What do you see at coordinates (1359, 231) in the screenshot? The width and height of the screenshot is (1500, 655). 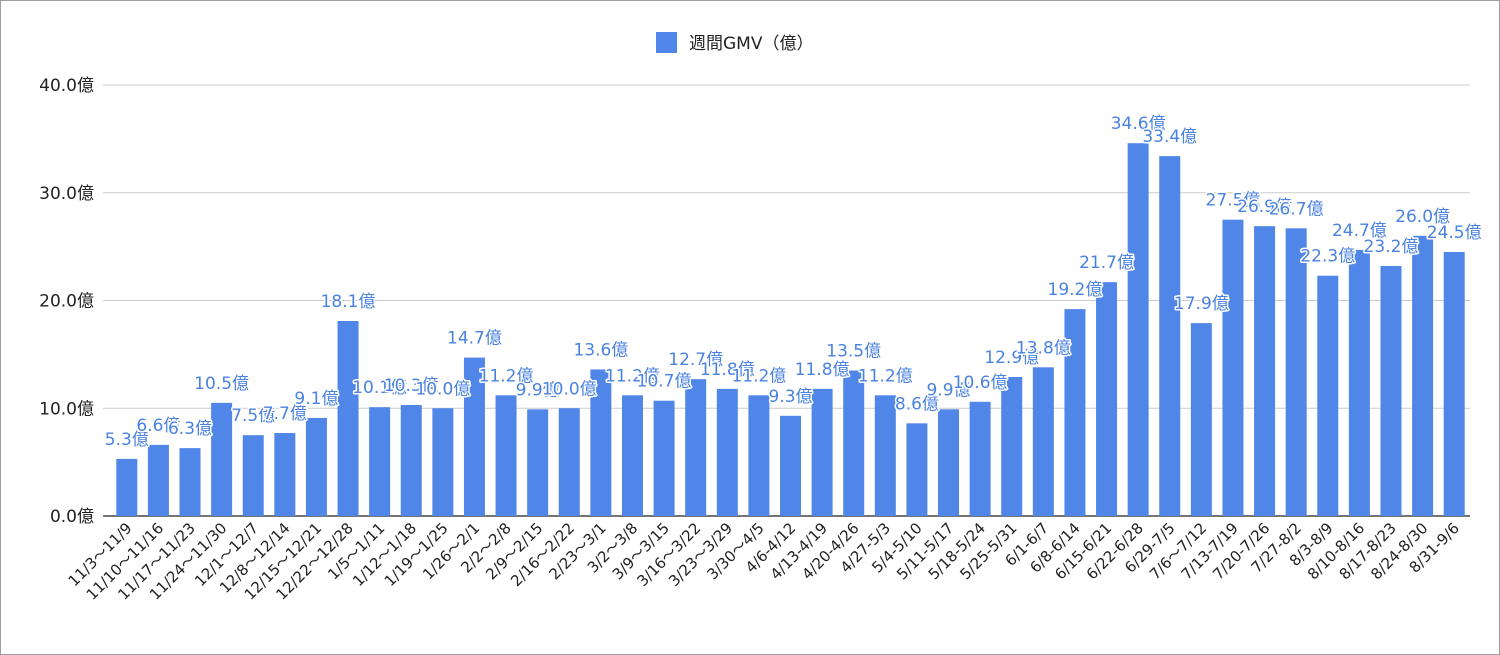 I see `data-label: 24.7億` at bounding box center [1359, 231].